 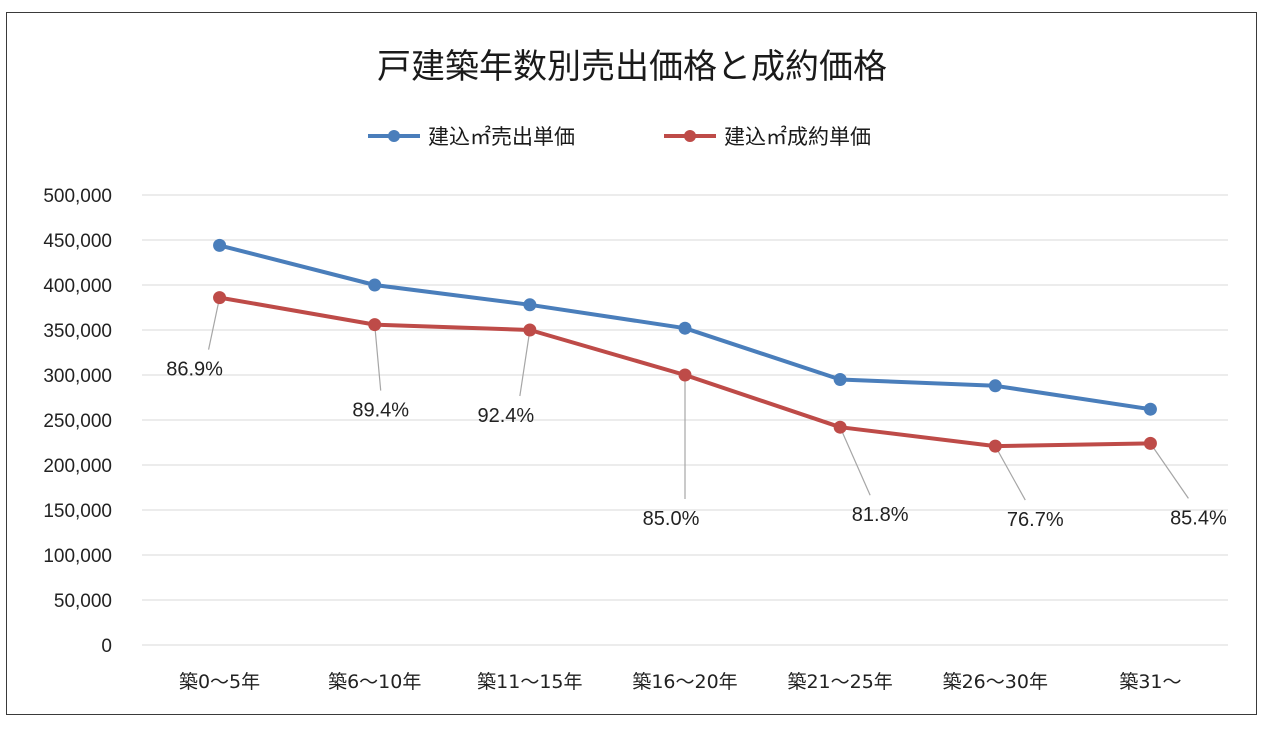 I want to click on y-tick-label: 200,000, so click(x=77, y=466).